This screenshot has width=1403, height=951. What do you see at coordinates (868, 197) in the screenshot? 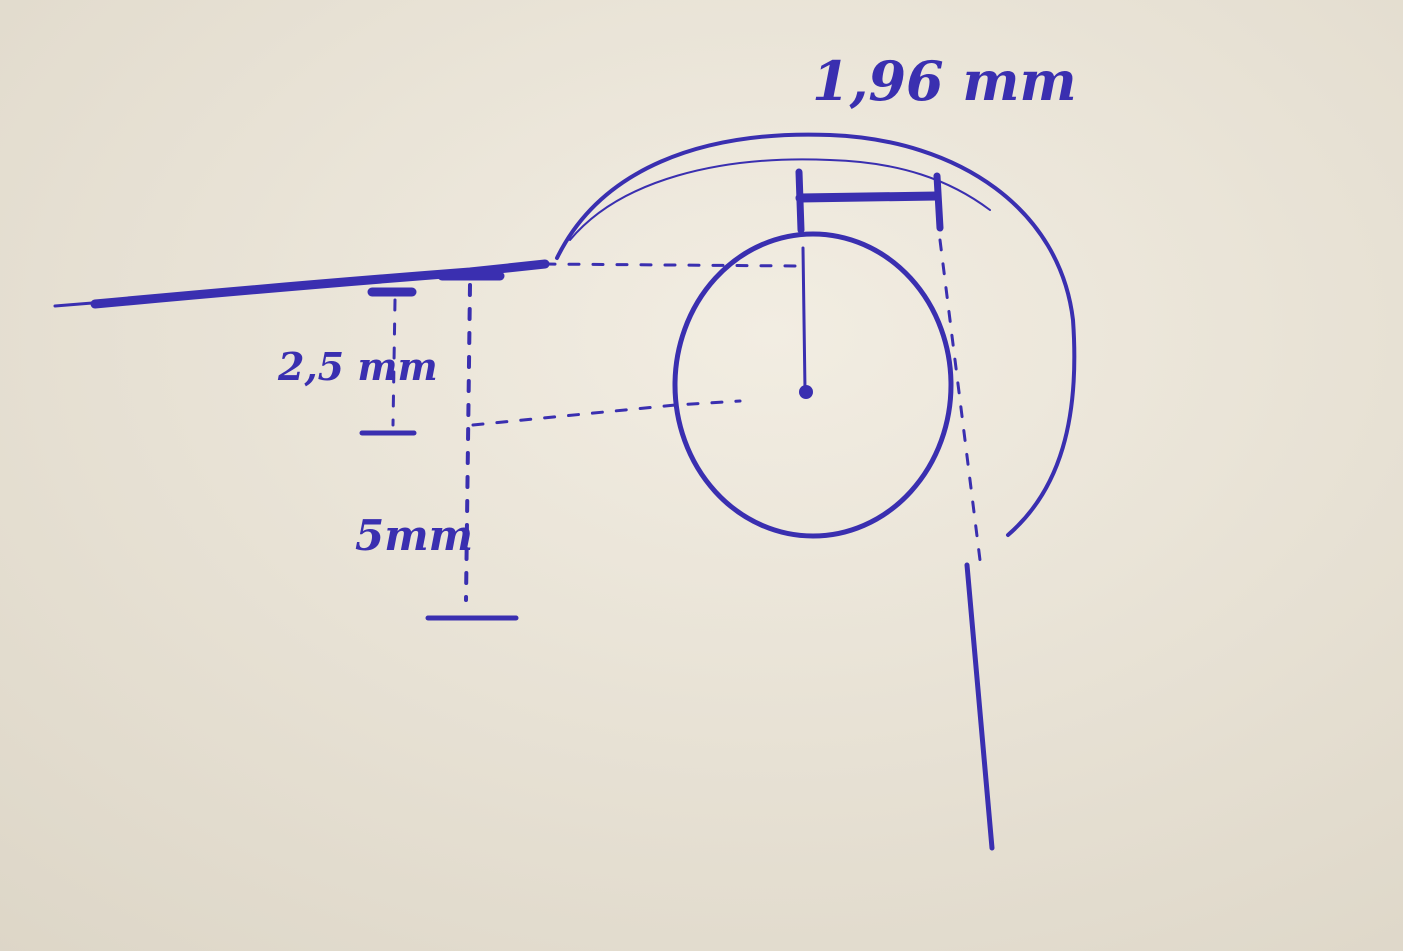
I see `width-bracket-bar` at bounding box center [868, 197].